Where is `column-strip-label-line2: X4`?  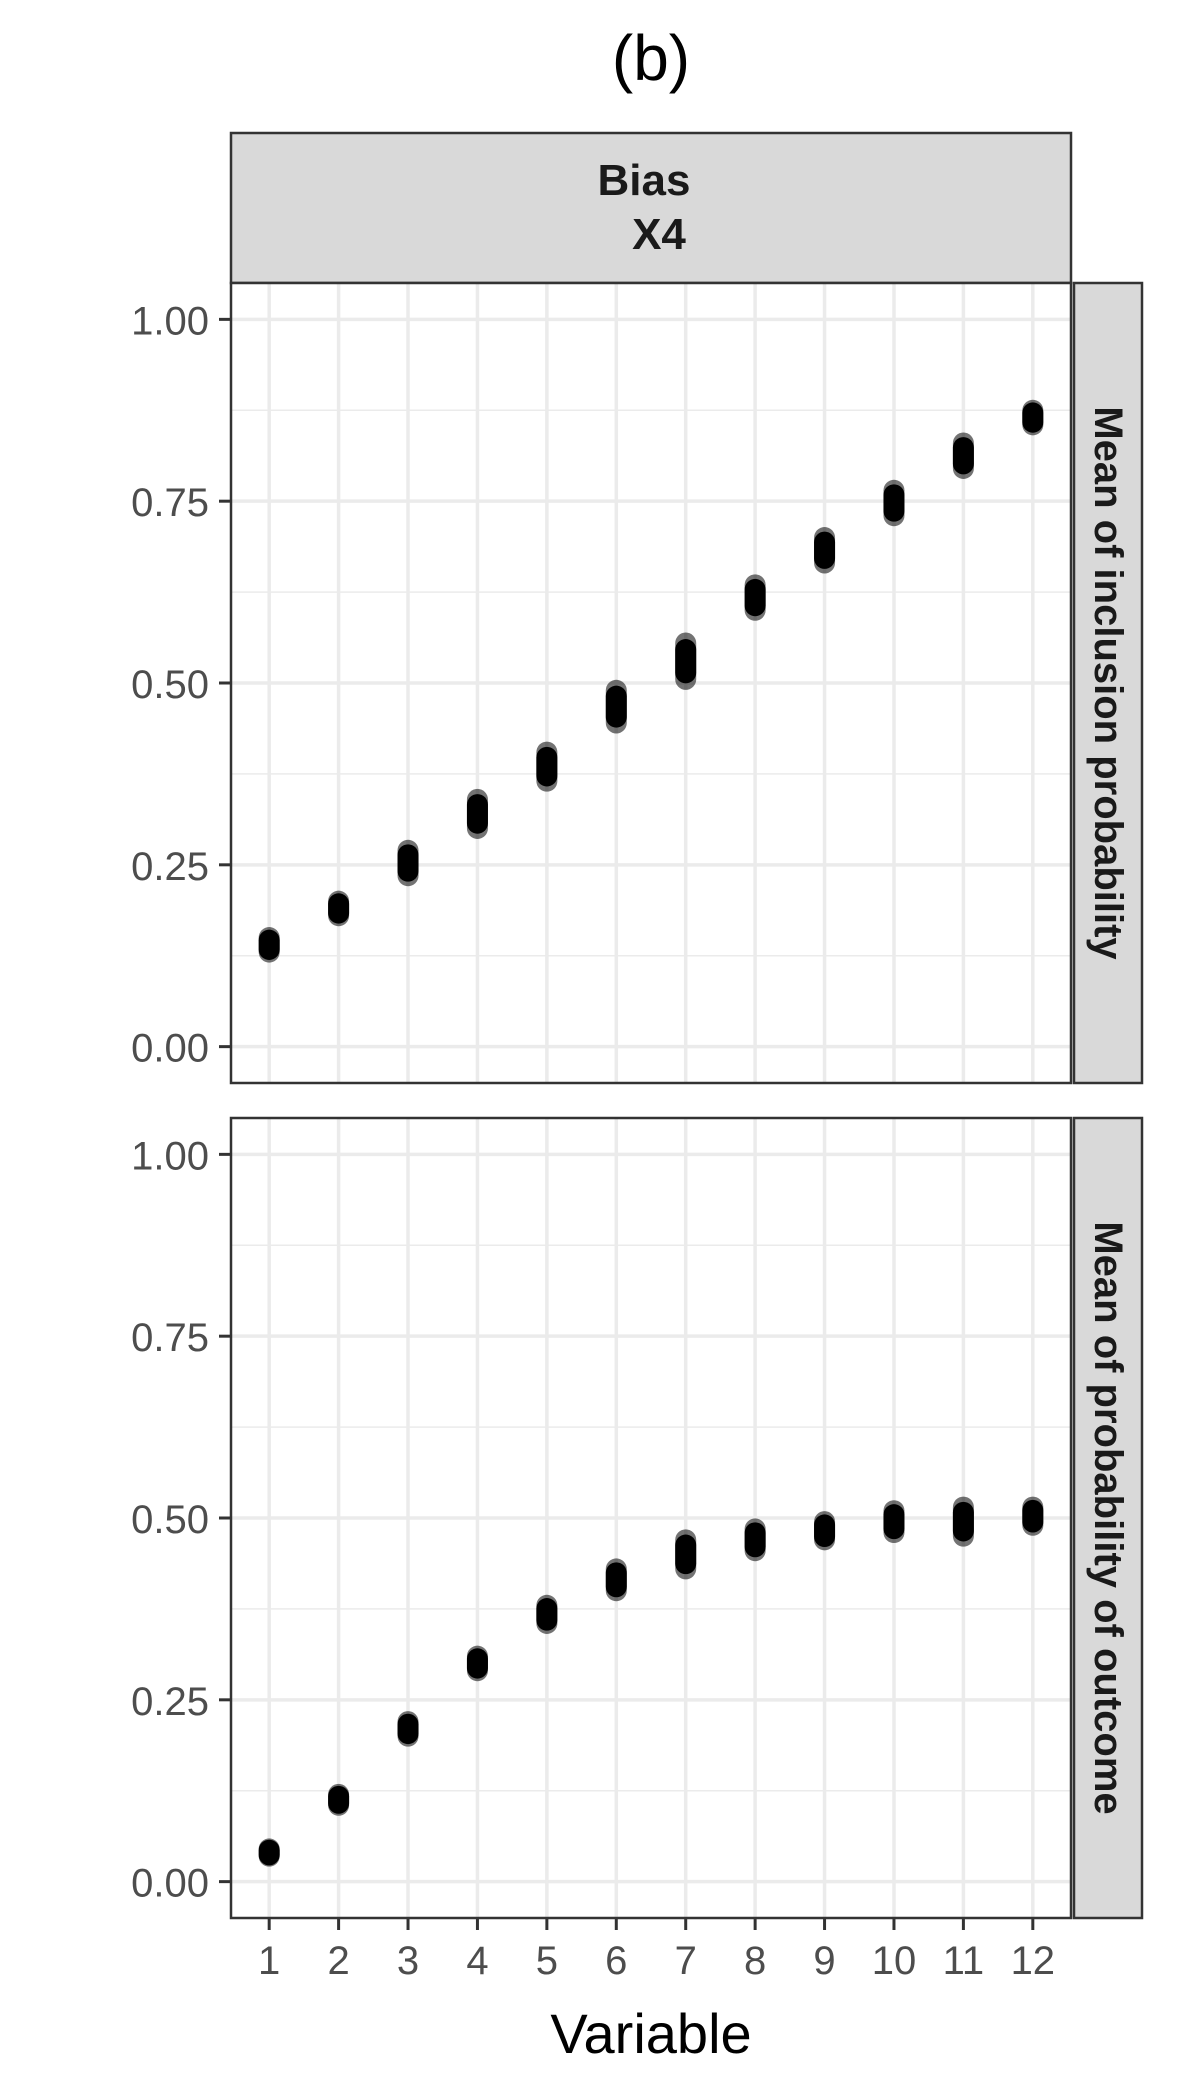 column-strip-label-line2: X4 is located at coordinates (659, 234).